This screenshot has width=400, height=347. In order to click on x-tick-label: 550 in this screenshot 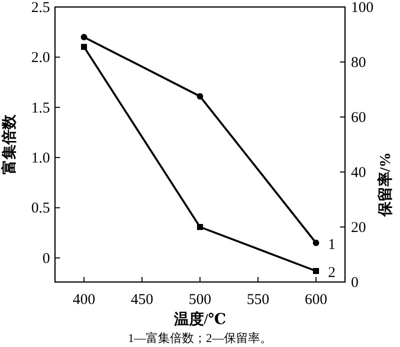, I will do `click(258, 300)`.